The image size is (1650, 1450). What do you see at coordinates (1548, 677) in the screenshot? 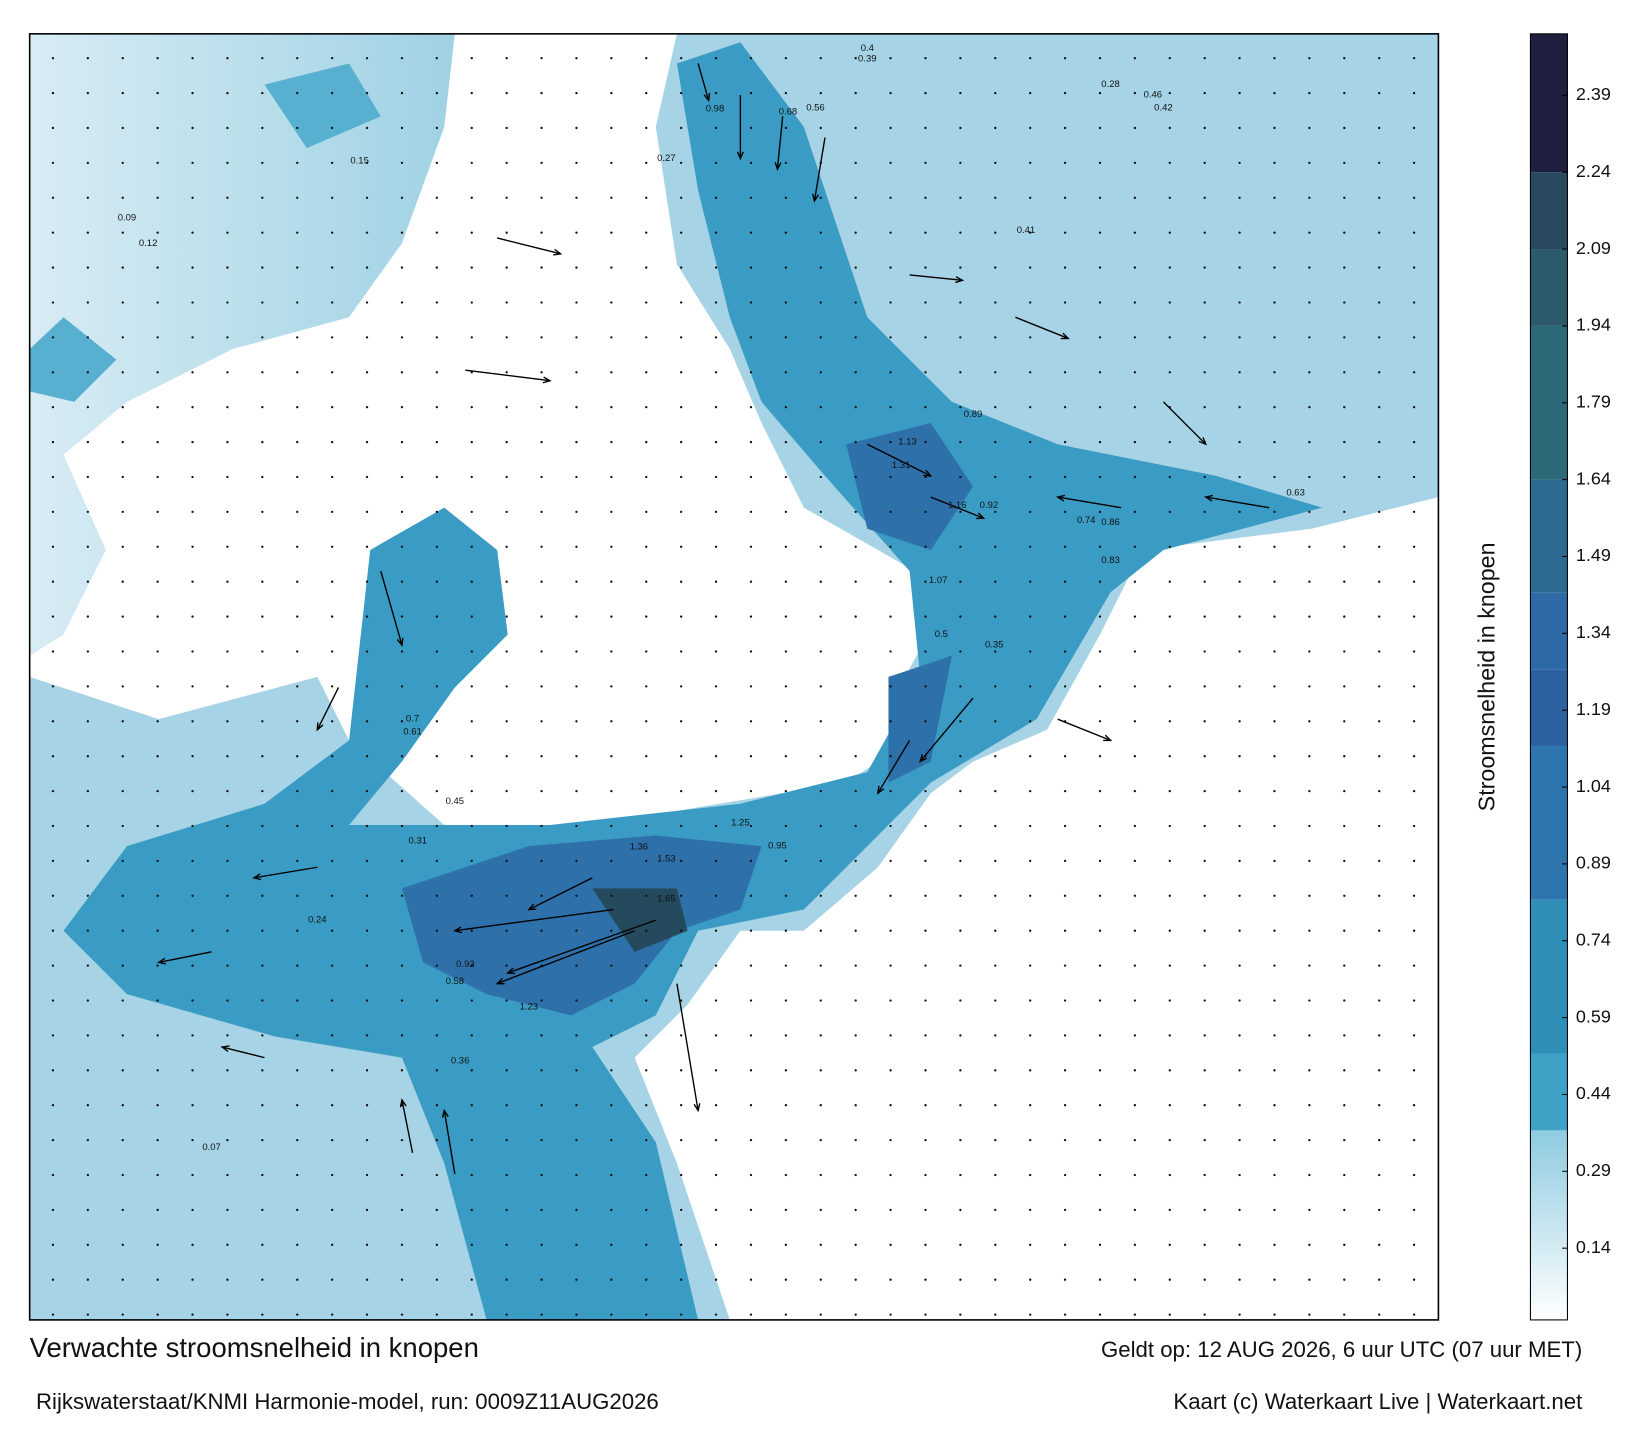
I see `colorbar-frame` at bounding box center [1548, 677].